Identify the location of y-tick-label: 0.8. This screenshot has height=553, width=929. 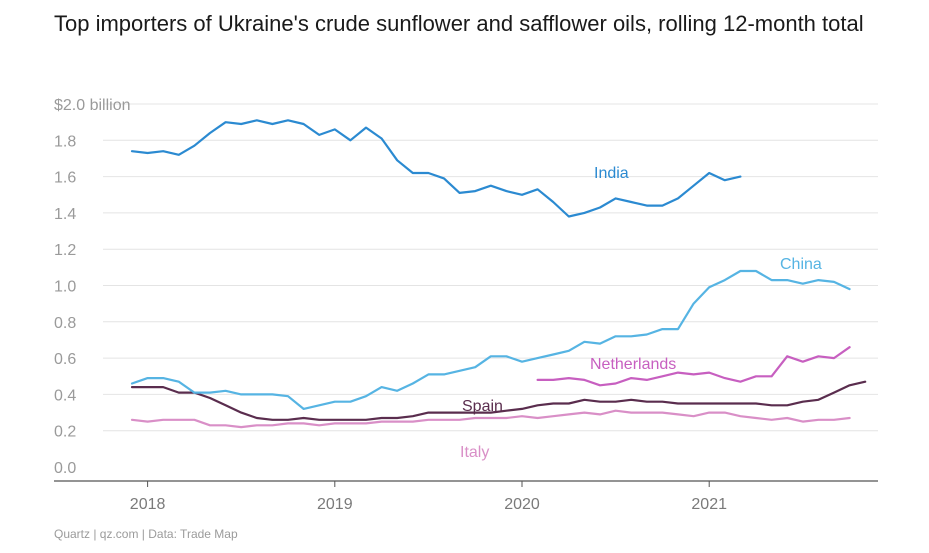
(65, 323).